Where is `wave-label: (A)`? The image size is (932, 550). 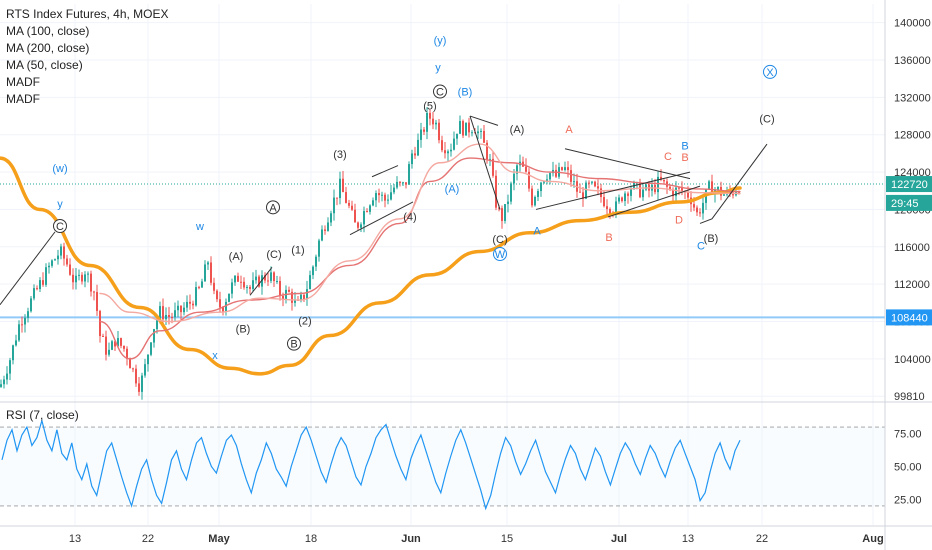 wave-label: (A) is located at coordinates (236, 257).